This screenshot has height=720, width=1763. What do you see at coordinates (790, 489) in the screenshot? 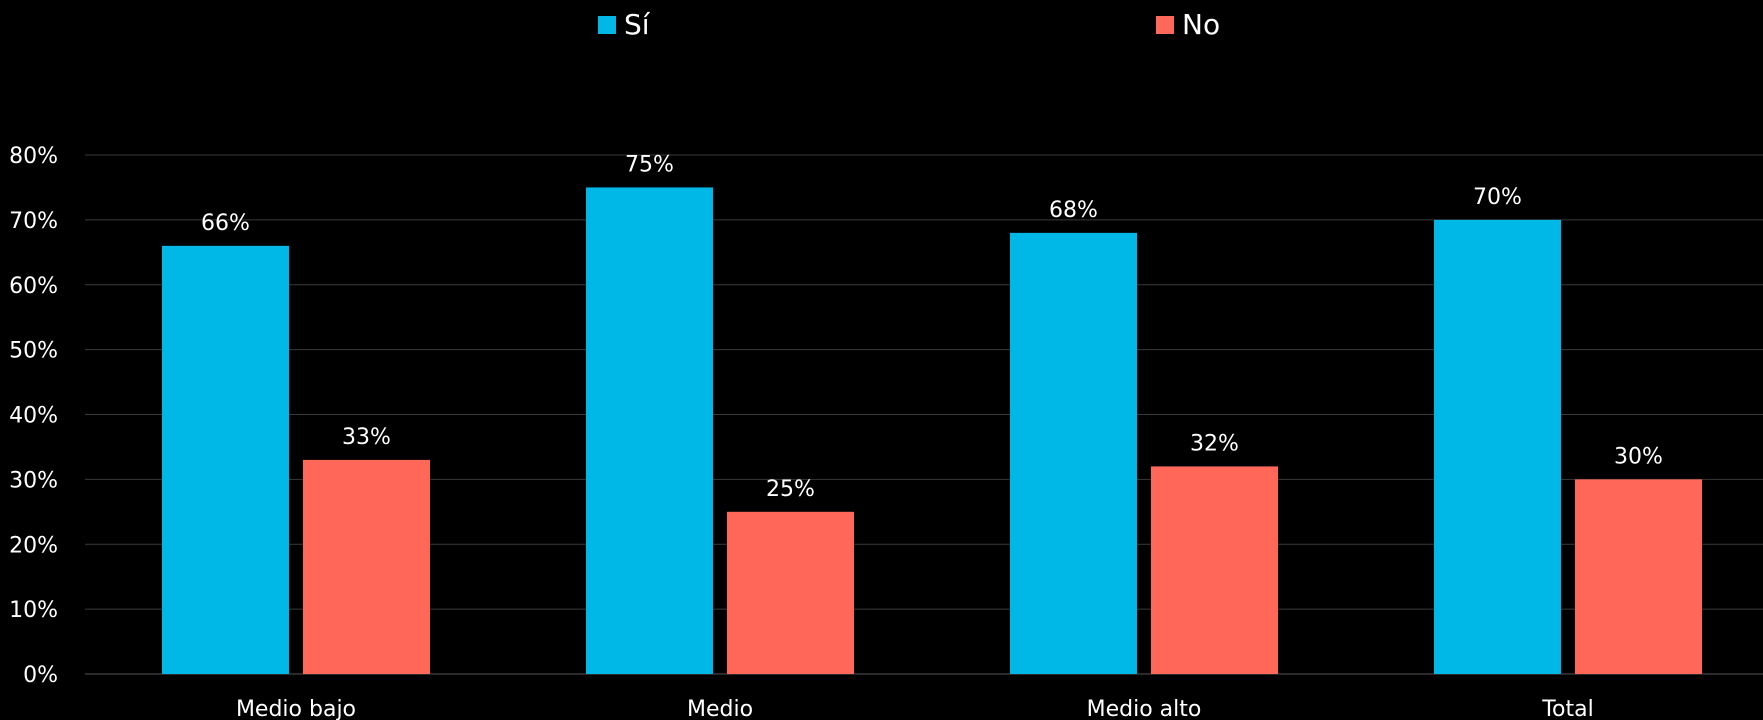
I see `data-label: 25%` at bounding box center [790, 489].